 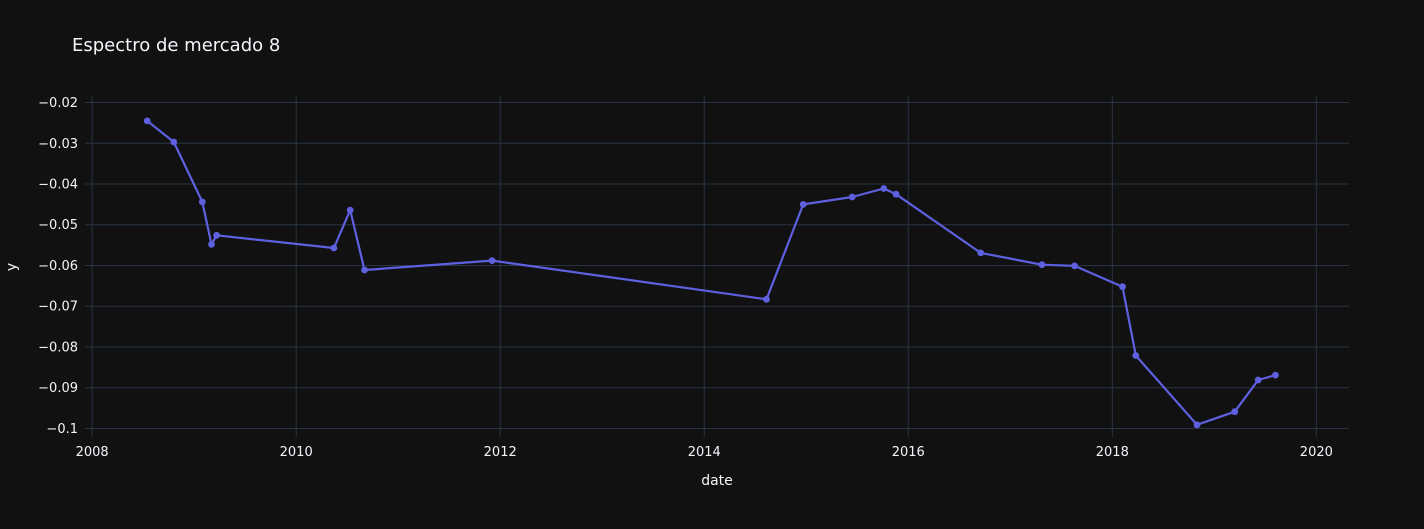 I want to click on chart-title: Espectro de mercado 8, so click(x=176, y=45).